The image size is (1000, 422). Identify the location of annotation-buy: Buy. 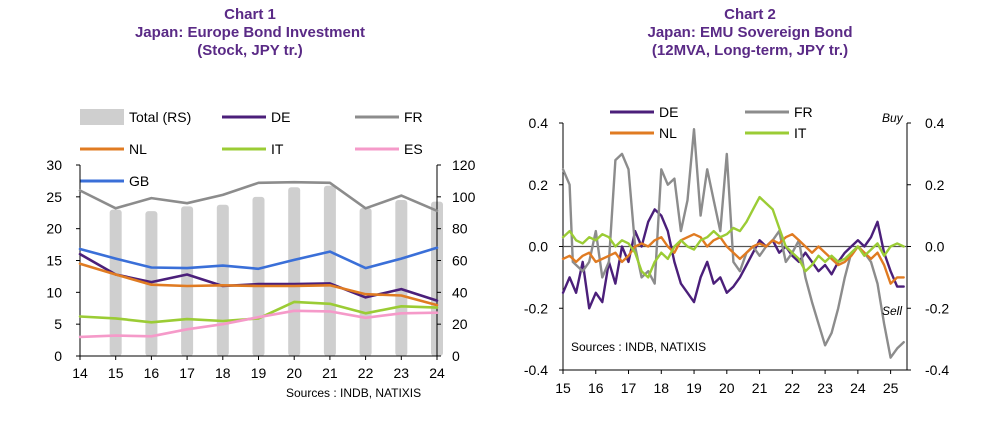
(893, 118).